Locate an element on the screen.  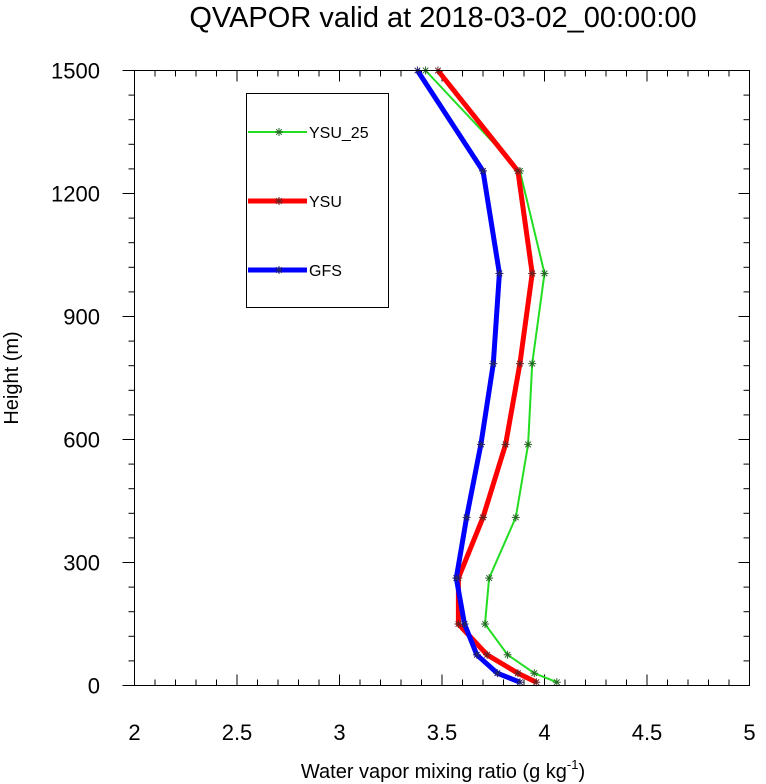
legend-label: YSU_25 is located at coordinates (339, 133).